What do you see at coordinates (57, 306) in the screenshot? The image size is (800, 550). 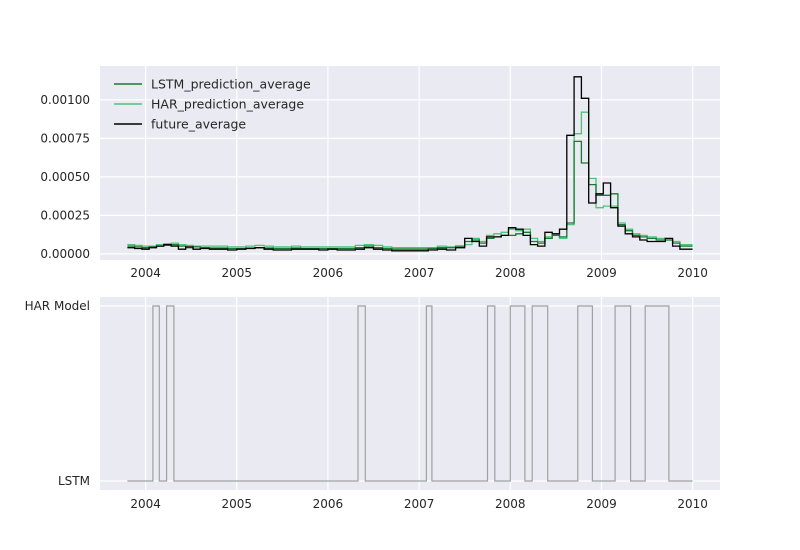 I see `bottom-y-tick-label: HAR Model` at bounding box center [57, 306].